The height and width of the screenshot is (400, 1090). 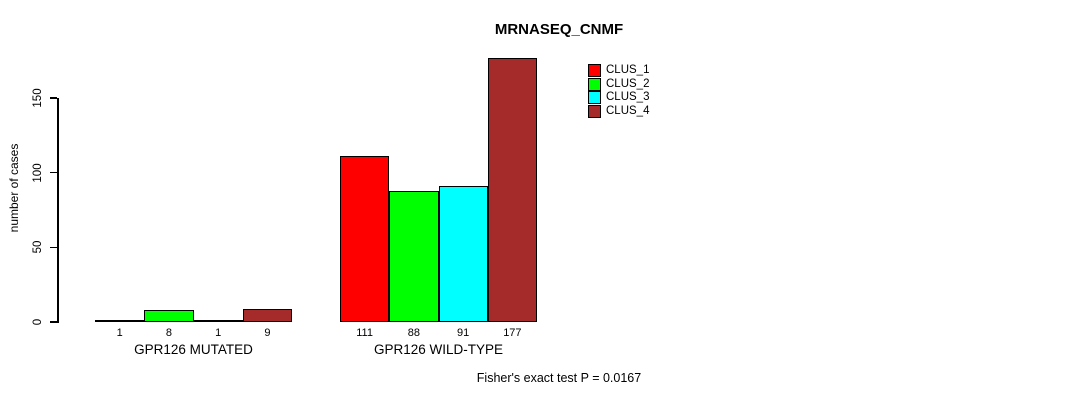 I want to click on bar-value-label: 9, so click(x=267, y=333).